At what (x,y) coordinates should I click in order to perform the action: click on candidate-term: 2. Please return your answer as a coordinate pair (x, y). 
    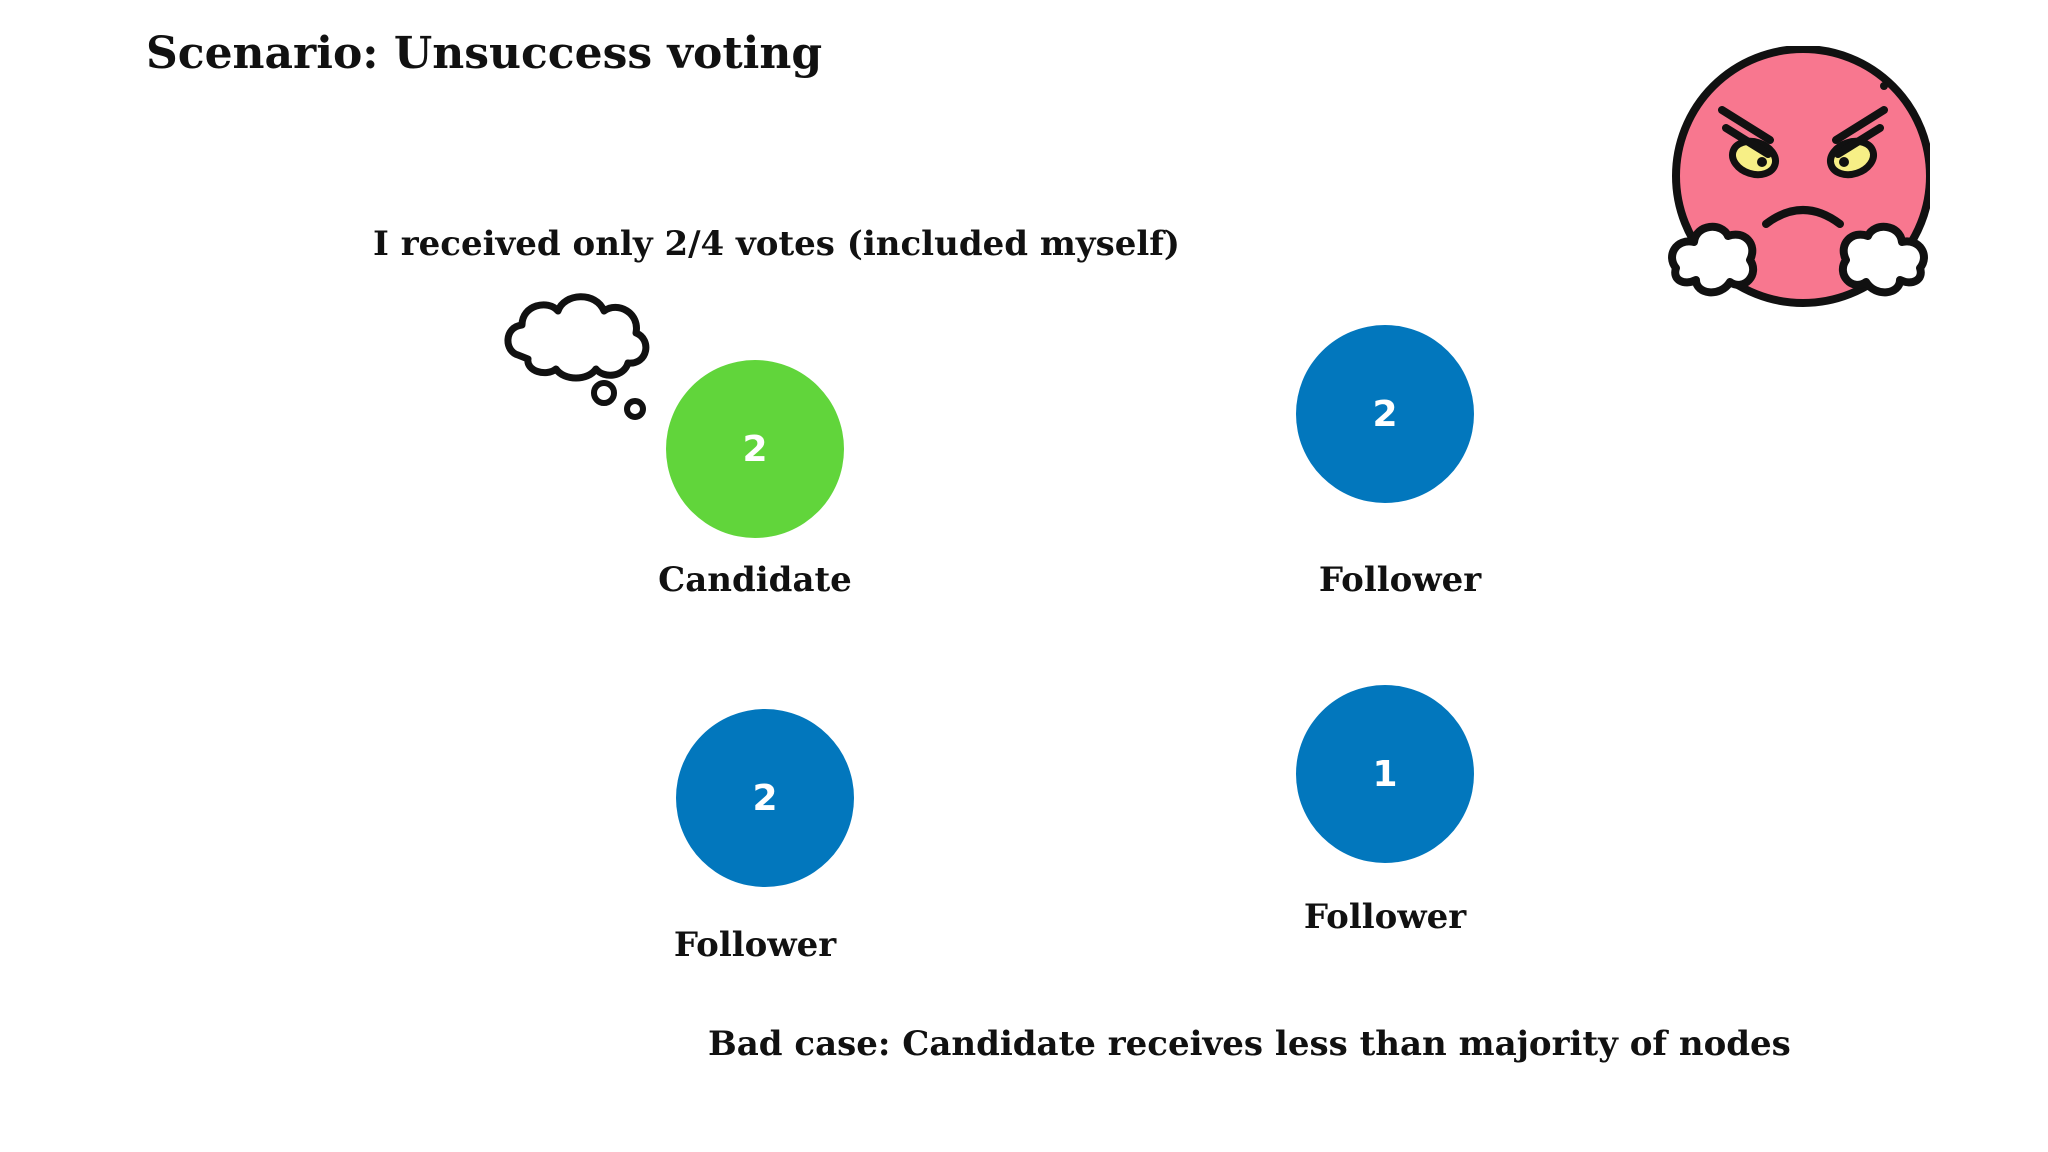
    Looking at the image, I should click on (755, 449).